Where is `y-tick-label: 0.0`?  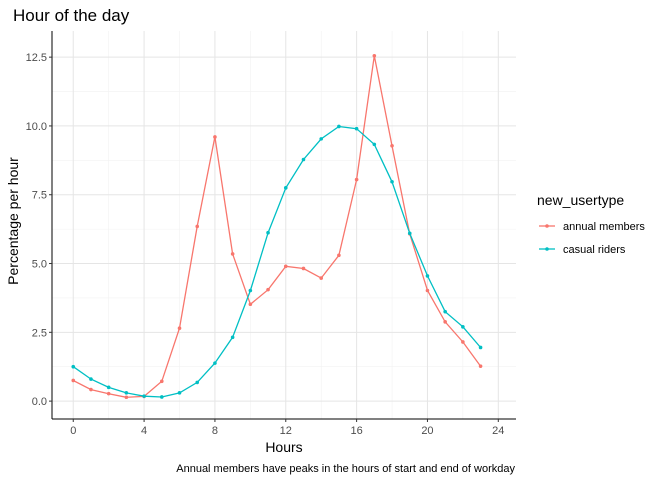
y-tick-label: 0.0 is located at coordinates (39, 402).